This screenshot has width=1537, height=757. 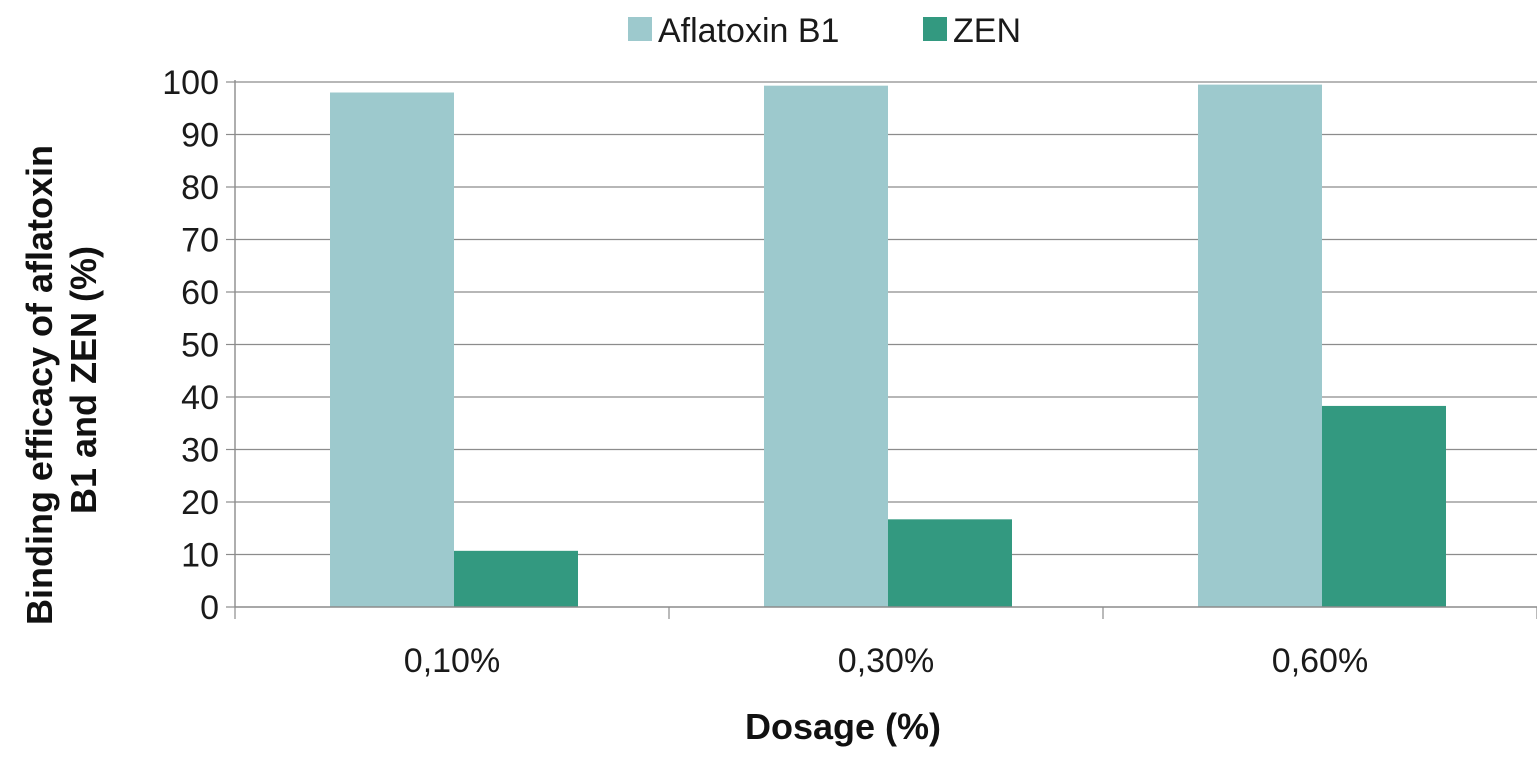 What do you see at coordinates (987, 31) in the screenshot?
I see `legend-label-zen: ZEN` at bounding box center [987, 31].